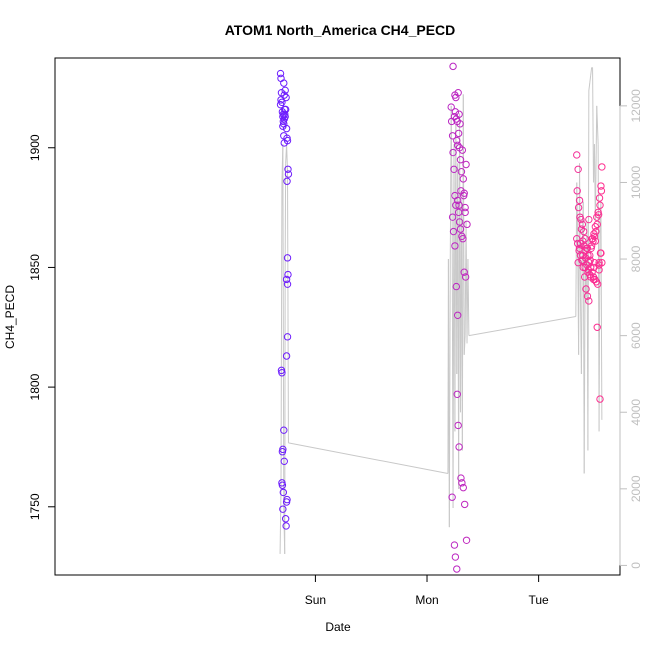  Describe the element at coordinates (636, 106) in the screenshot. I see `y2-tick-label: 12000` at that location.